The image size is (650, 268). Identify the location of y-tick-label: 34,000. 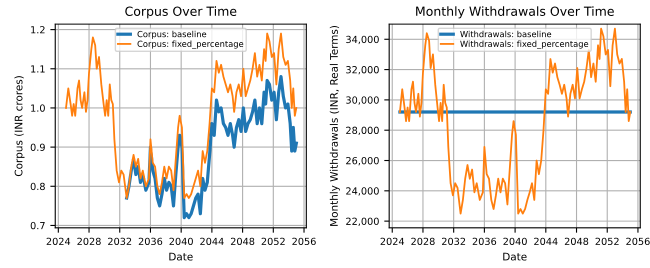
(362, 40).